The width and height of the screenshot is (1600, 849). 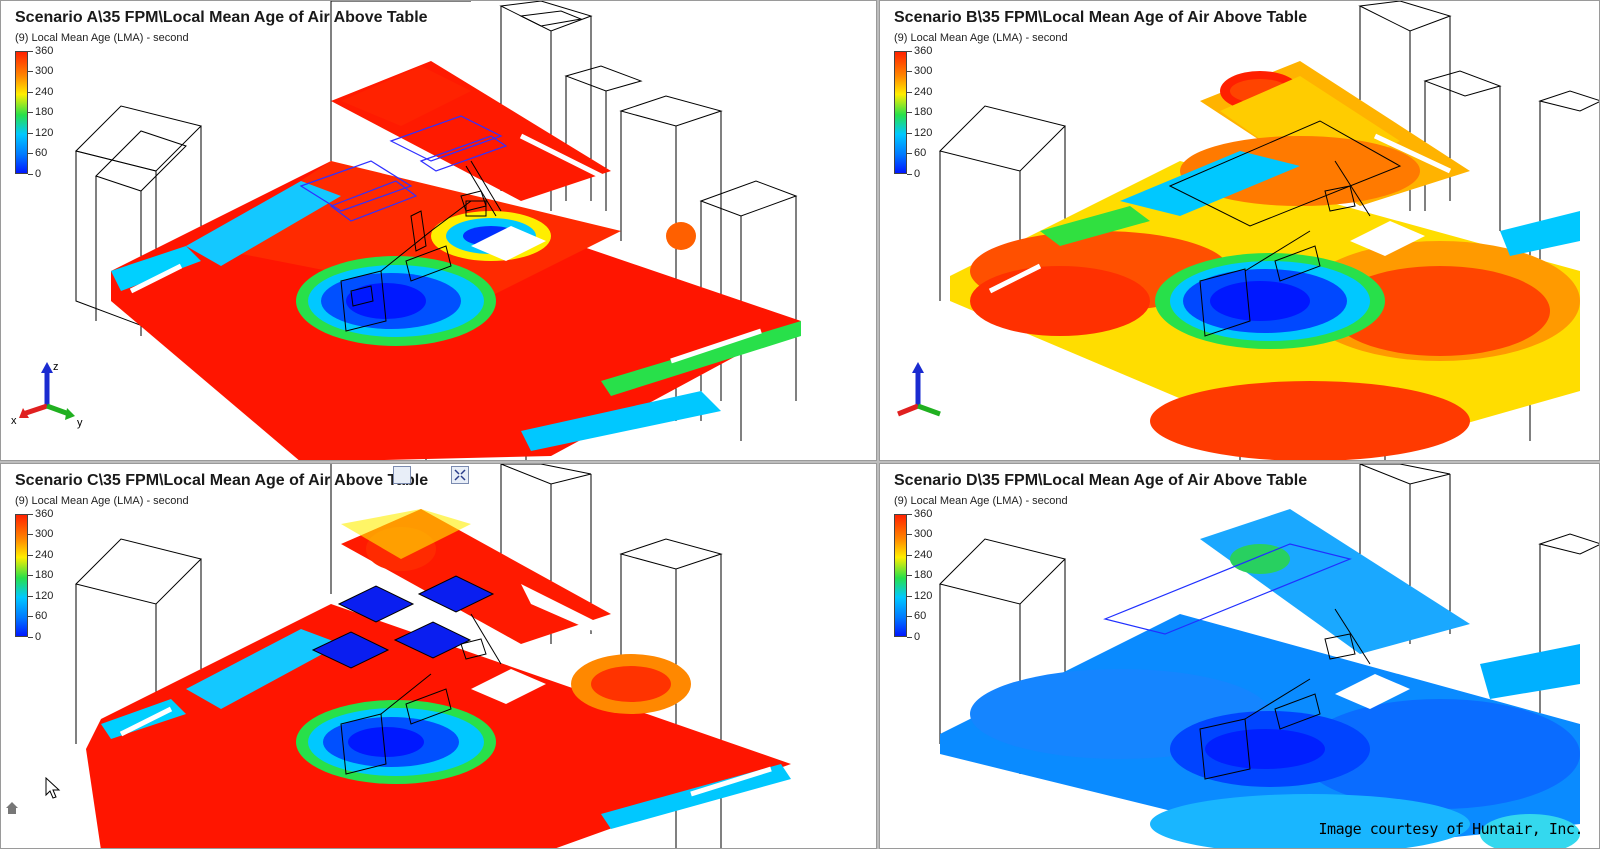 I want to click on axis-z-label: z, so click(x=56, y=367).